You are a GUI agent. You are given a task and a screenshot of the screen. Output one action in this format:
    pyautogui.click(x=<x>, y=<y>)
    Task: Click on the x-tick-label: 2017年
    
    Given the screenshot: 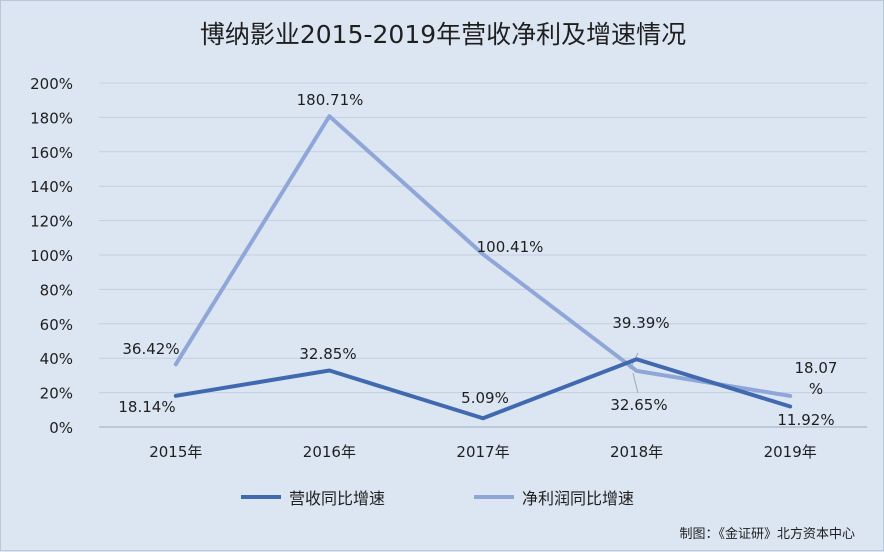 What is the action you would take?
    pyautogui.click(x=482, y=452)
    